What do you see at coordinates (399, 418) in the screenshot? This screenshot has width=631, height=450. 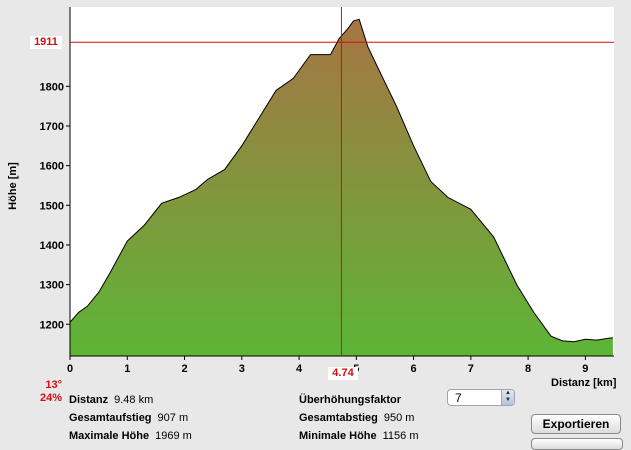 I see `stat-descent-value: 950 m` at bounding box center [399, 418].